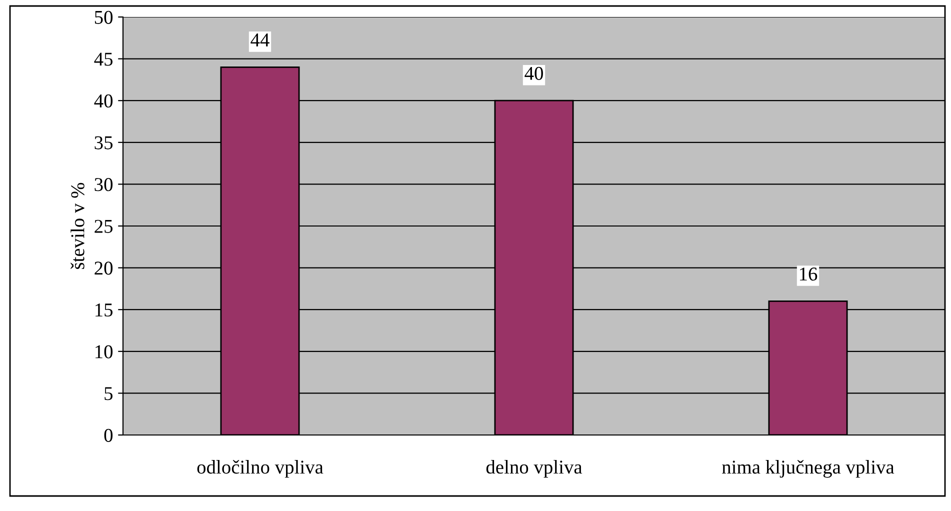  What do you see at coordinates (260, 469) in the screenshot?
I see `x-tick-label: odločilno vpliva` at bounding box center [260, 469].